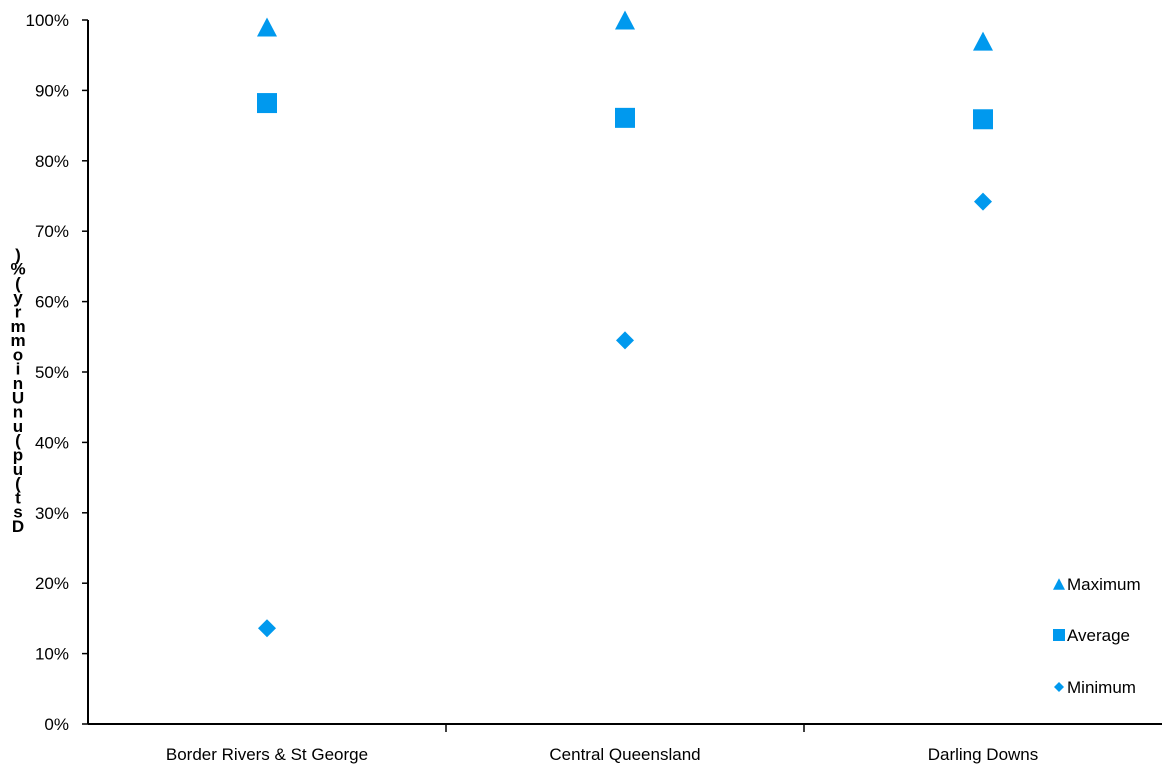 This screenshot has height=769, width=1162. Describe the element at coordinates (1059, 687) in the screenshot. I see `legend-marker-minimum` at that location.